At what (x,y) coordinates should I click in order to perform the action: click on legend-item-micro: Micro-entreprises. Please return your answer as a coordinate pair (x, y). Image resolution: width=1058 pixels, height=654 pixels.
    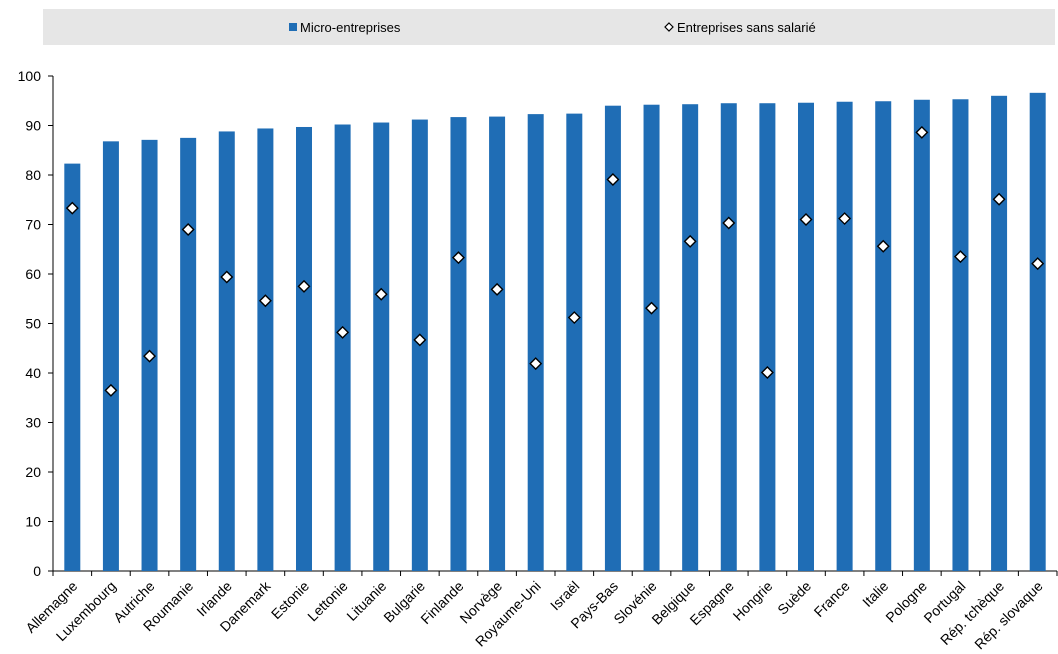
    Looking at the image, I should click on (344, 27).